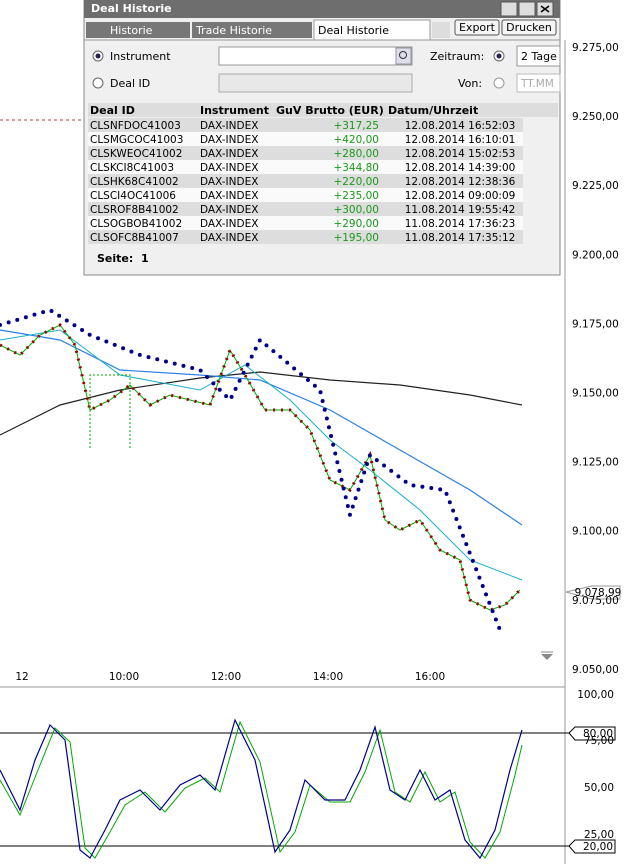  I want to click on ma-long, so click(261, 403).